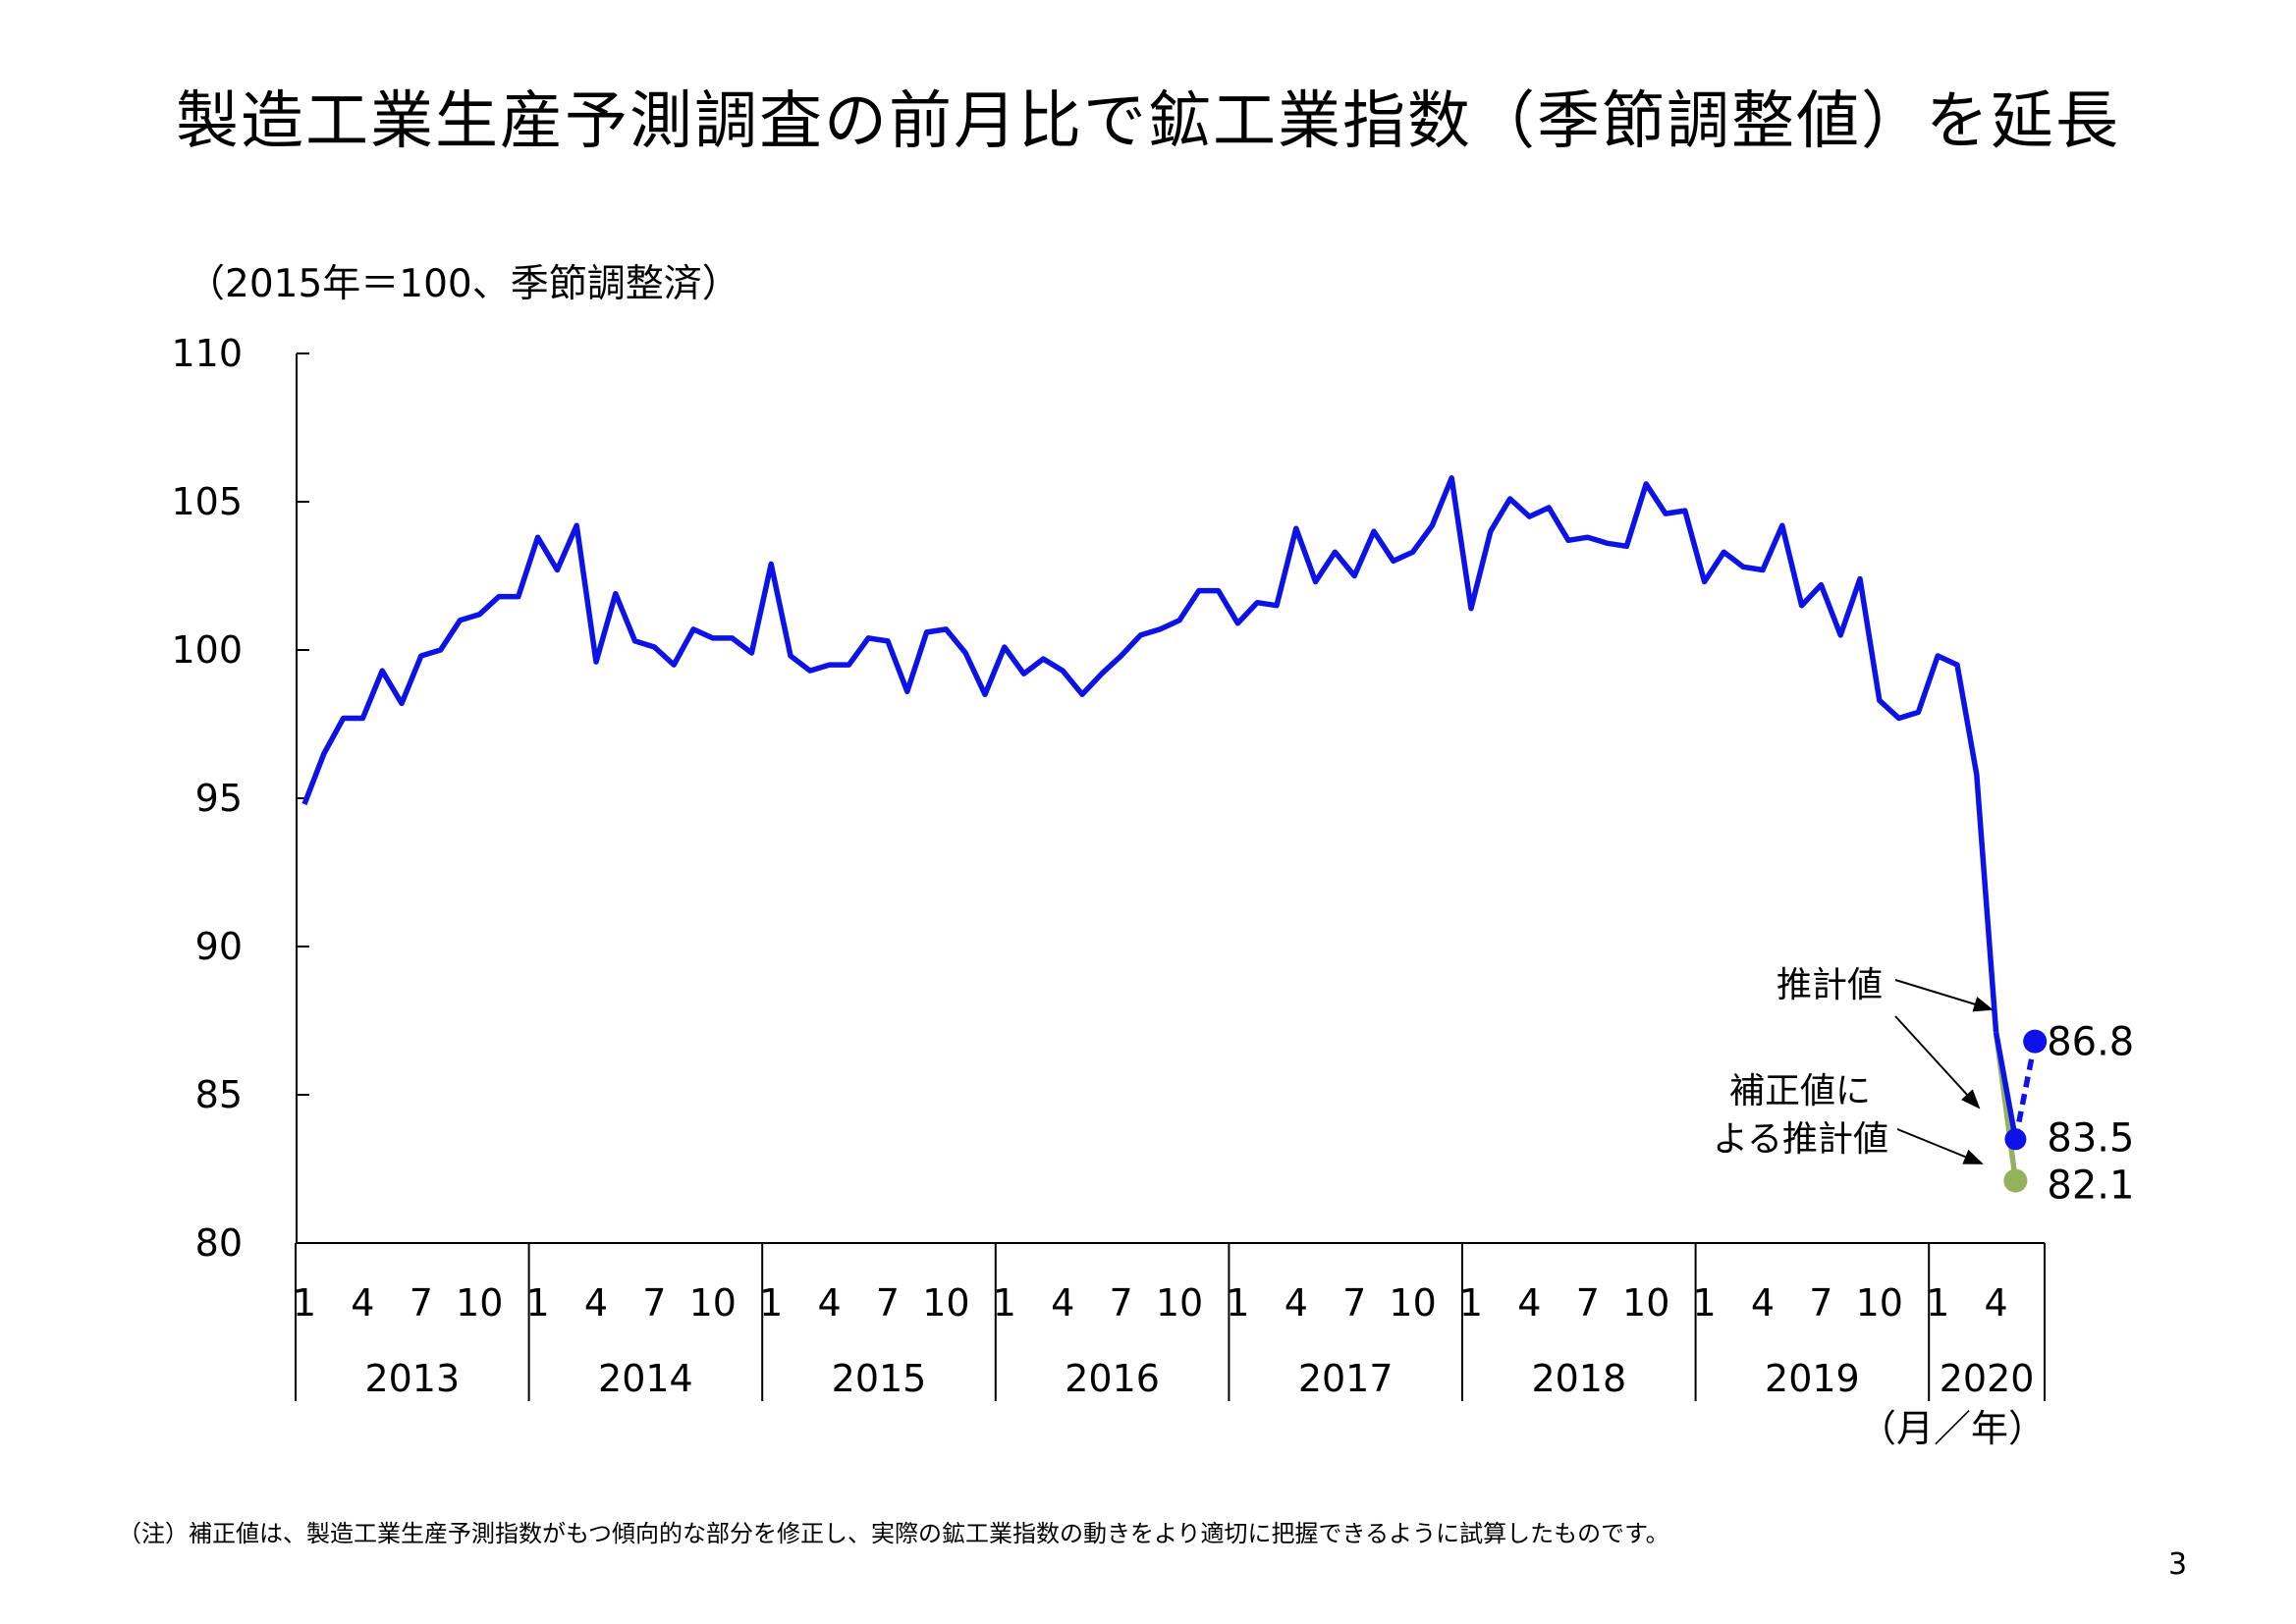 This screenshot has height=1624, width=2296. What do you see at coordinates (207, 353) in the screenshot?
I see `y-tick-label: 110` at bounding box center [207, 353].